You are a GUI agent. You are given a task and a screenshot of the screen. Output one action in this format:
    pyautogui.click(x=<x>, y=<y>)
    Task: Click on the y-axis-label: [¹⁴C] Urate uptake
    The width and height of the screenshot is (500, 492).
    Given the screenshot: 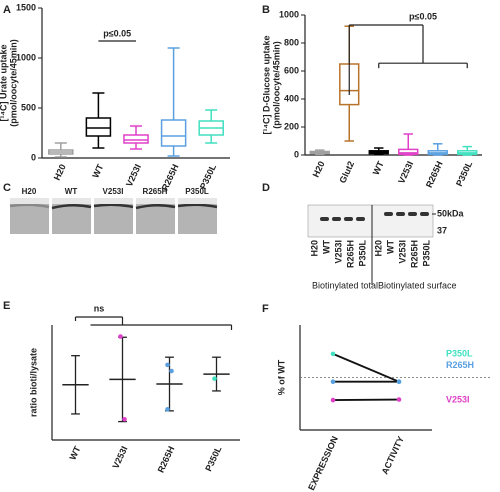 What is the action you would take?
    pyautogui.click(x=4, y=83)
    